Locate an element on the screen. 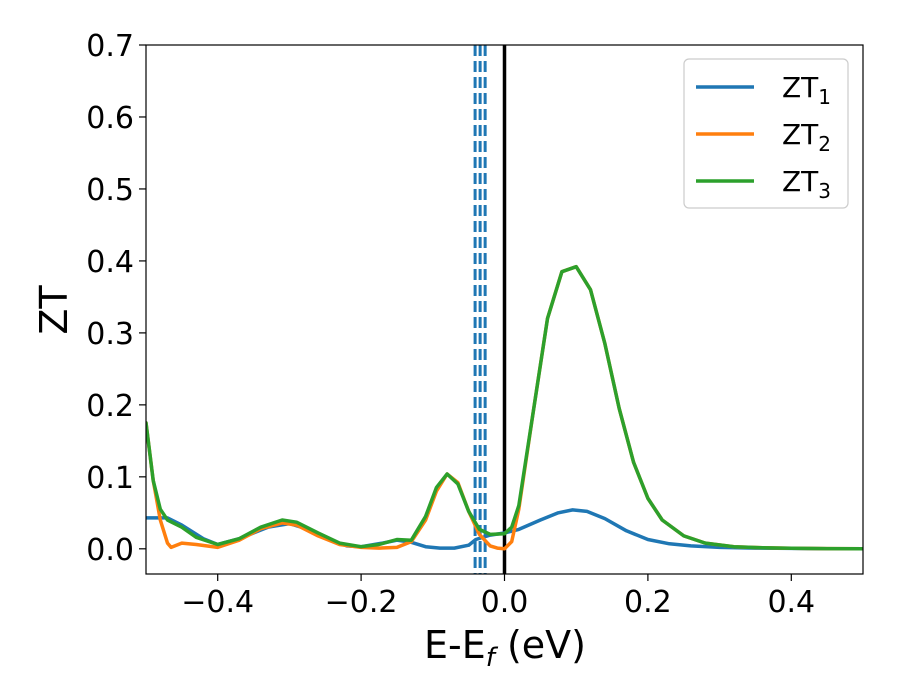 This screenshot has height=700, width=900. x-axis-label: E-Ef (eV) is located at coordinates (505, 648).